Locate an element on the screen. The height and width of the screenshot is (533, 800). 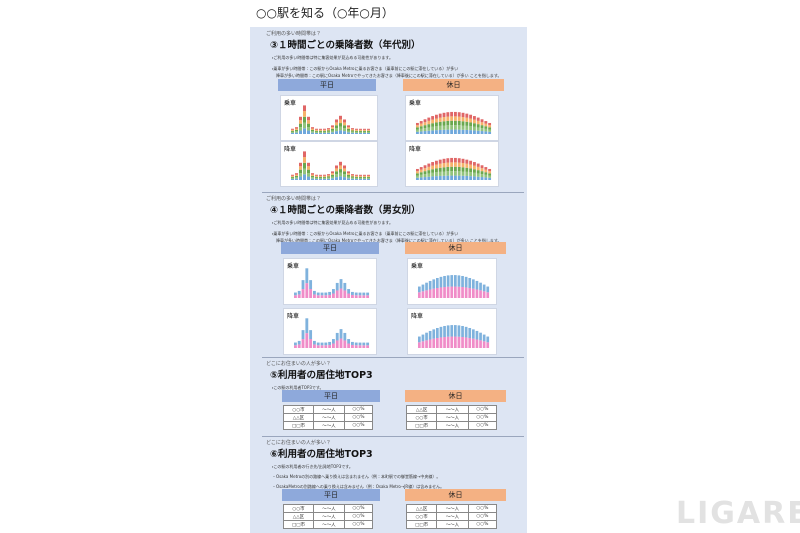
table-cell: □□市 is located at coordinates (298, 524).